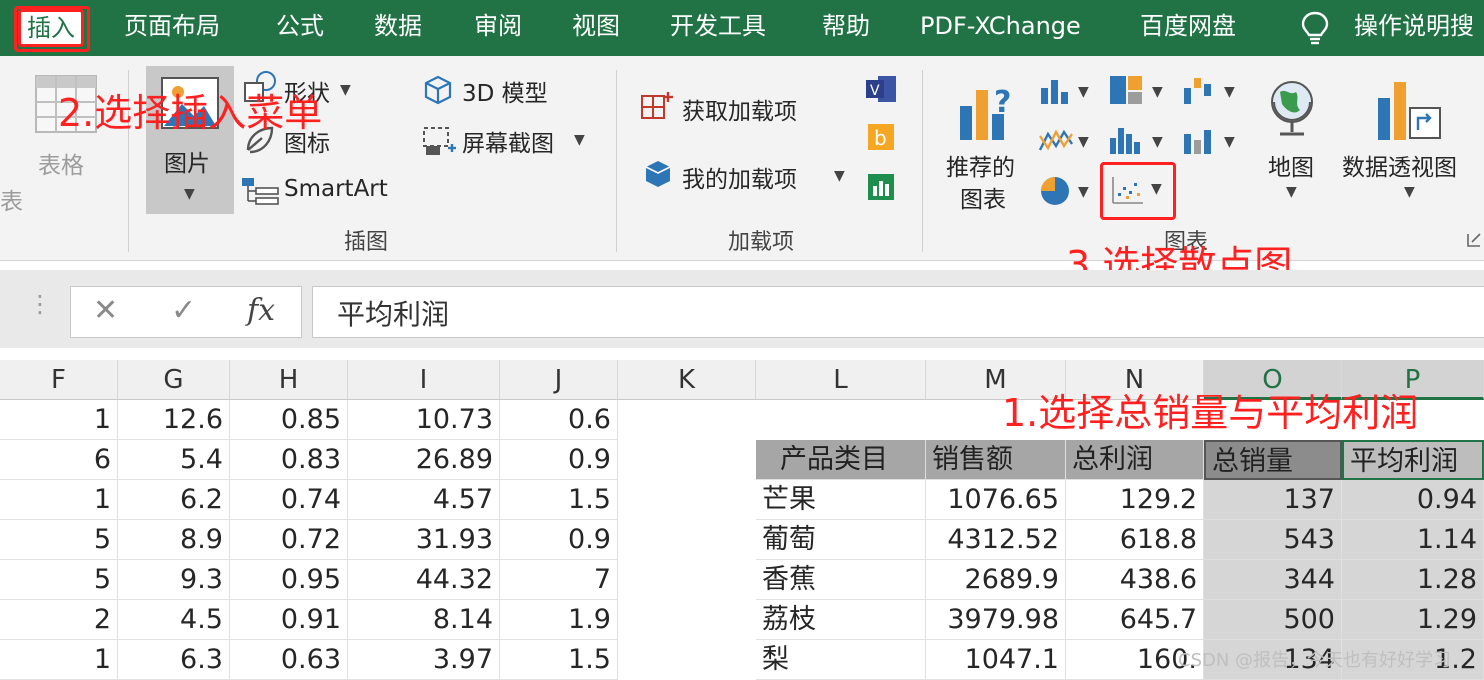  Describe the element at coordinates (289, 540) in the screenshot. I see `table-cell: 0.72` at that location.